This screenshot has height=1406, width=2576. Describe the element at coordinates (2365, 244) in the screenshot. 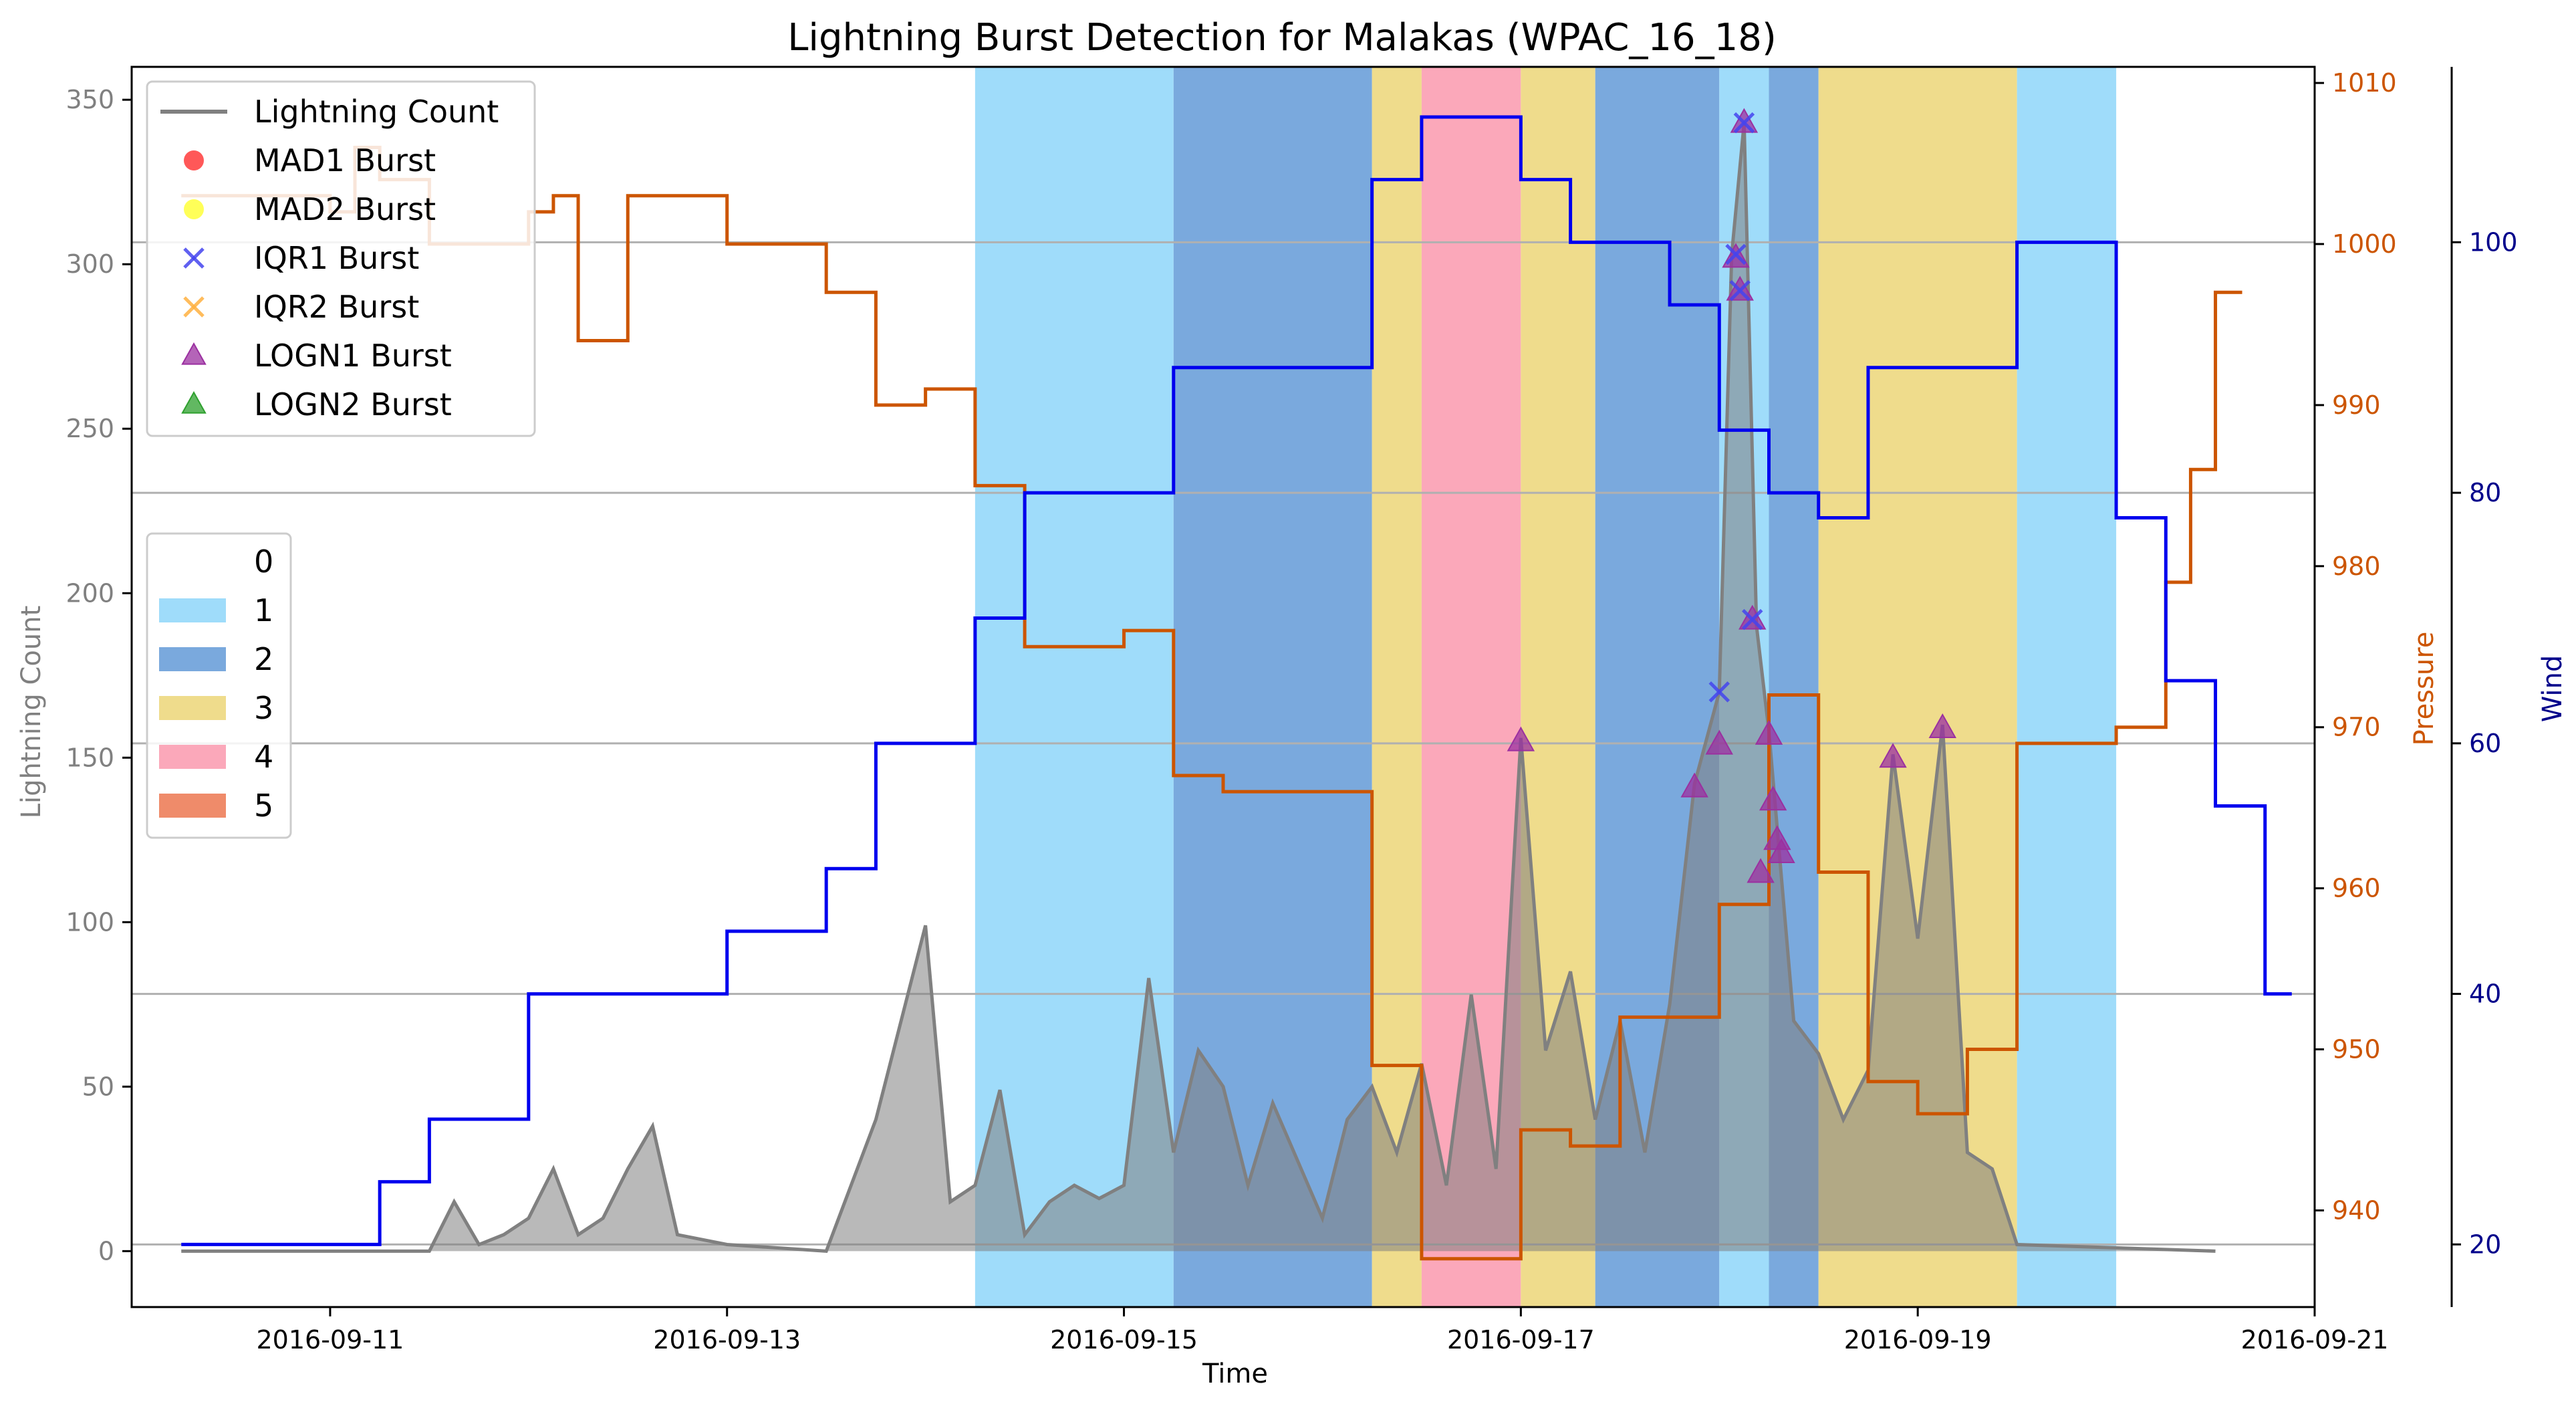

I see `y-pressure-tick-label: 1000` at that location.